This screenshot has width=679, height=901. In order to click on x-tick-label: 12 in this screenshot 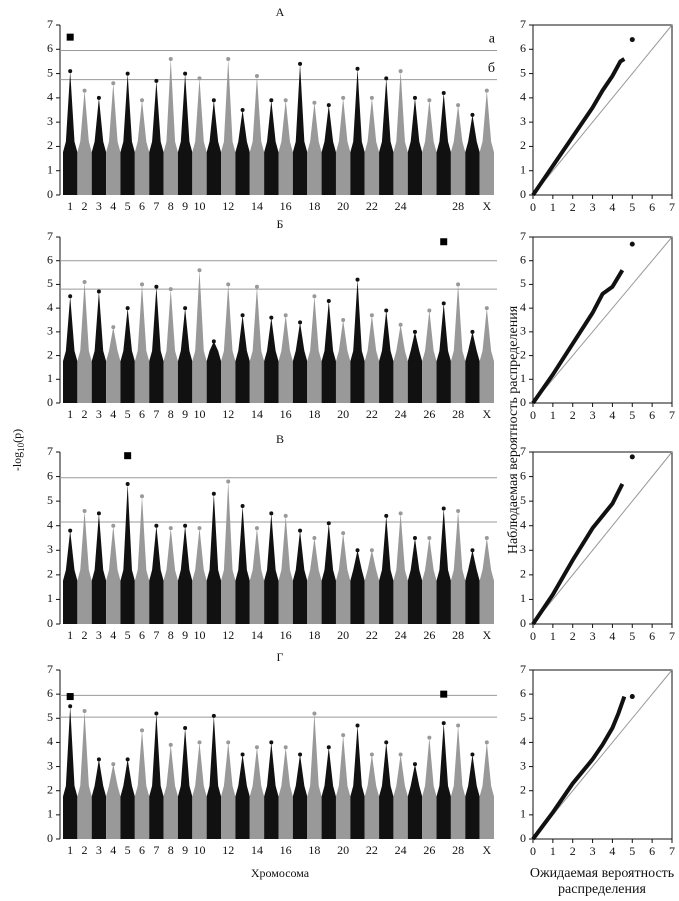, I will do `click(228, 206)`.